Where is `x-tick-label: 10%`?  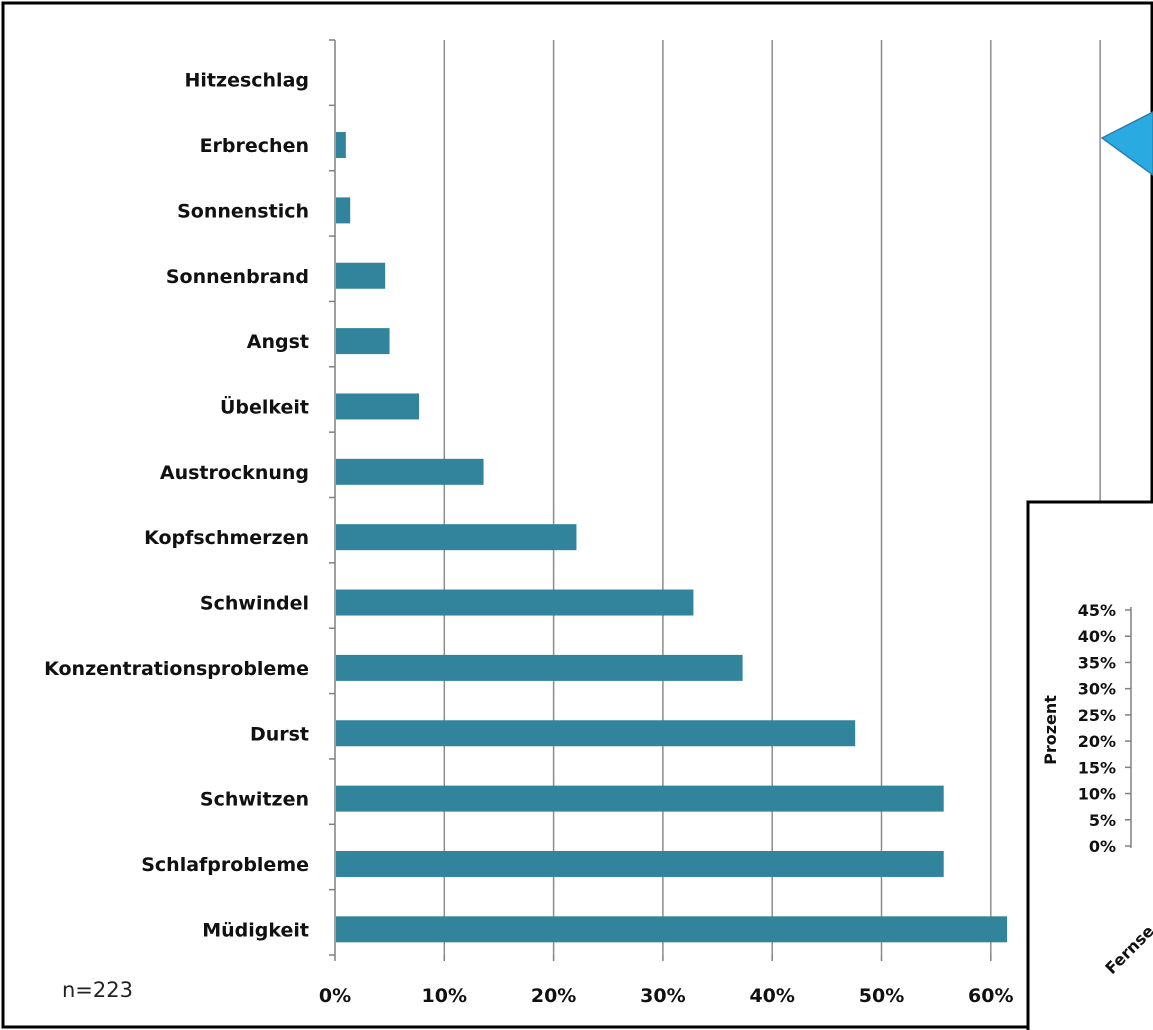 x-tick-label: 10% is located at coordinates (444, 996).